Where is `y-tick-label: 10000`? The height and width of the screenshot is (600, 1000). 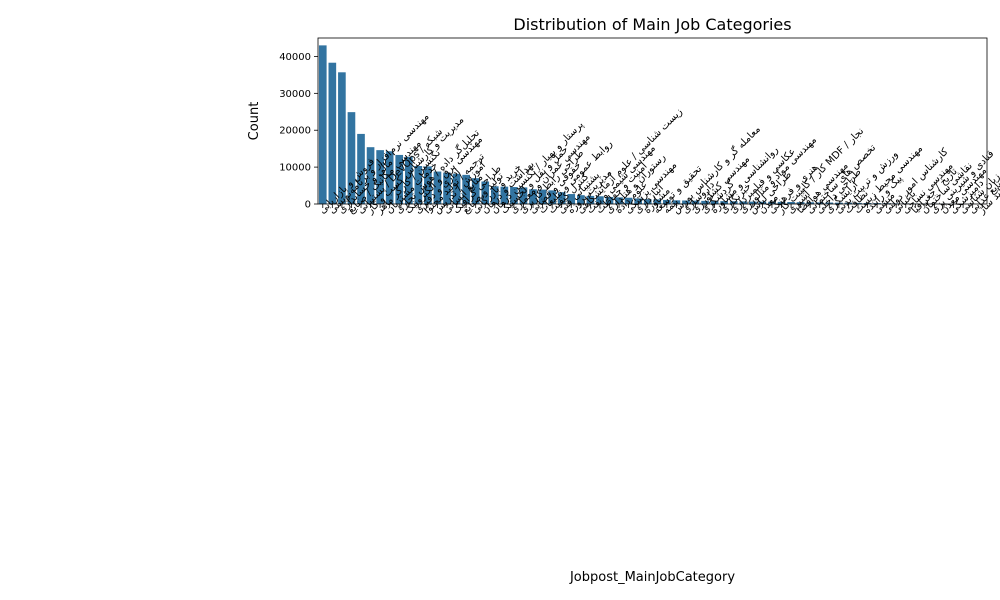
y-tick-label: 10000 is located at coordinates (295, 168).